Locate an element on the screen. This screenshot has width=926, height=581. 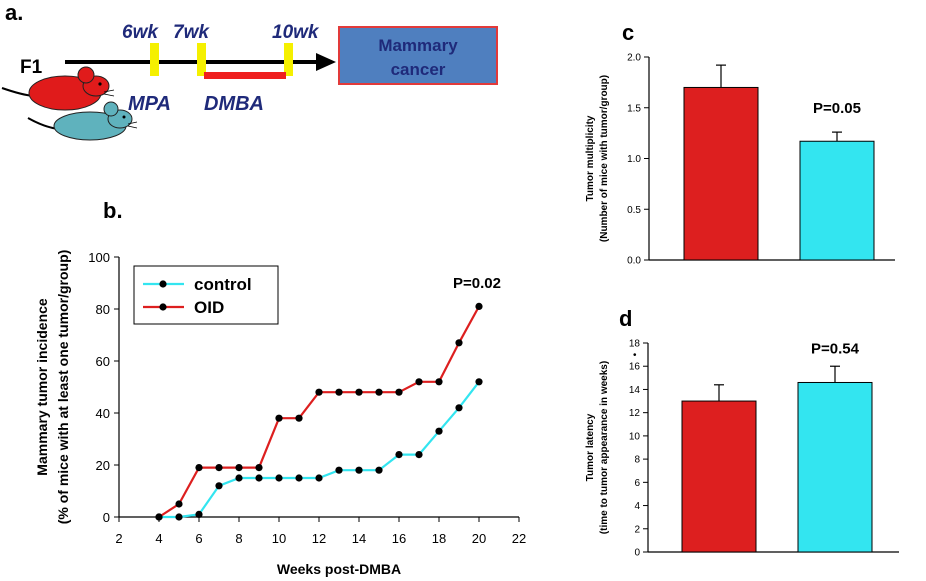
x-tick-label: 12 is located at coordinates (319, 538).